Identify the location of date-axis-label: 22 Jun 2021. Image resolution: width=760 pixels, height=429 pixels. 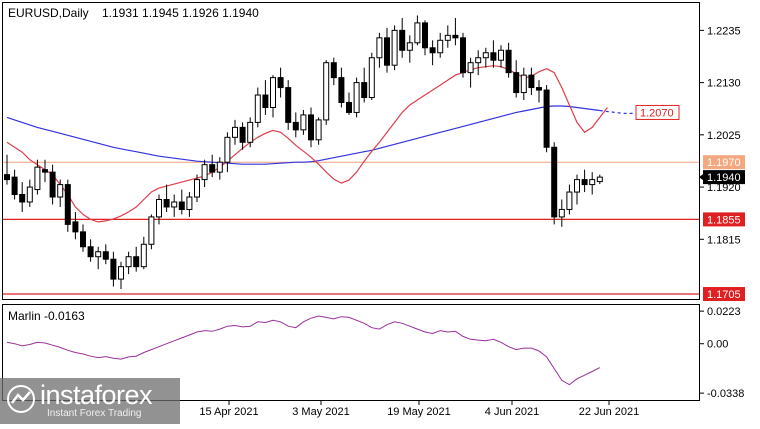
(609, 412).